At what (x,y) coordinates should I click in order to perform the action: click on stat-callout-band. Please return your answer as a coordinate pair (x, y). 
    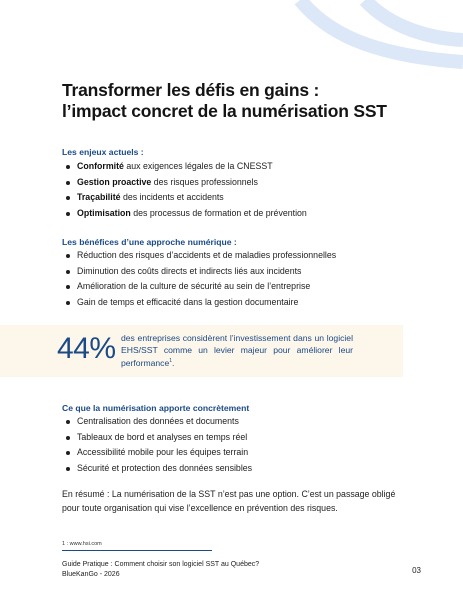
    Looking at the image, I should click on (201, 351).